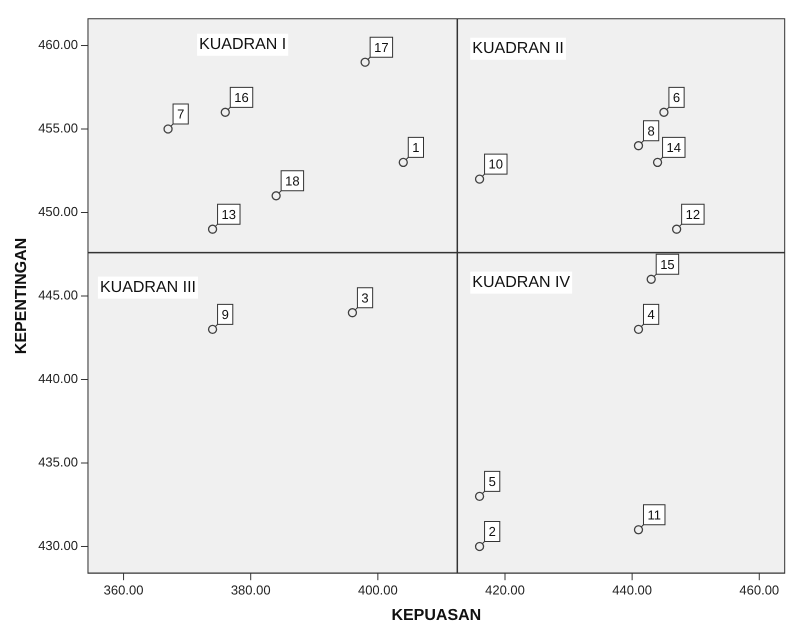  What do you see at coordinates (148, 287) in the screenshot?
I see `annotation: KUADRAN III` at bounding box center [148, 287].